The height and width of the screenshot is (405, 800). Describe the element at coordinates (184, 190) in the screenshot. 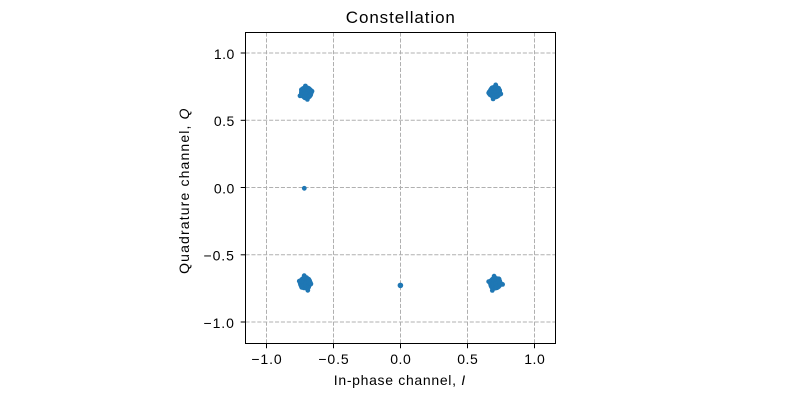

I see `svg-text: Quadrature channel, Q` at that location.